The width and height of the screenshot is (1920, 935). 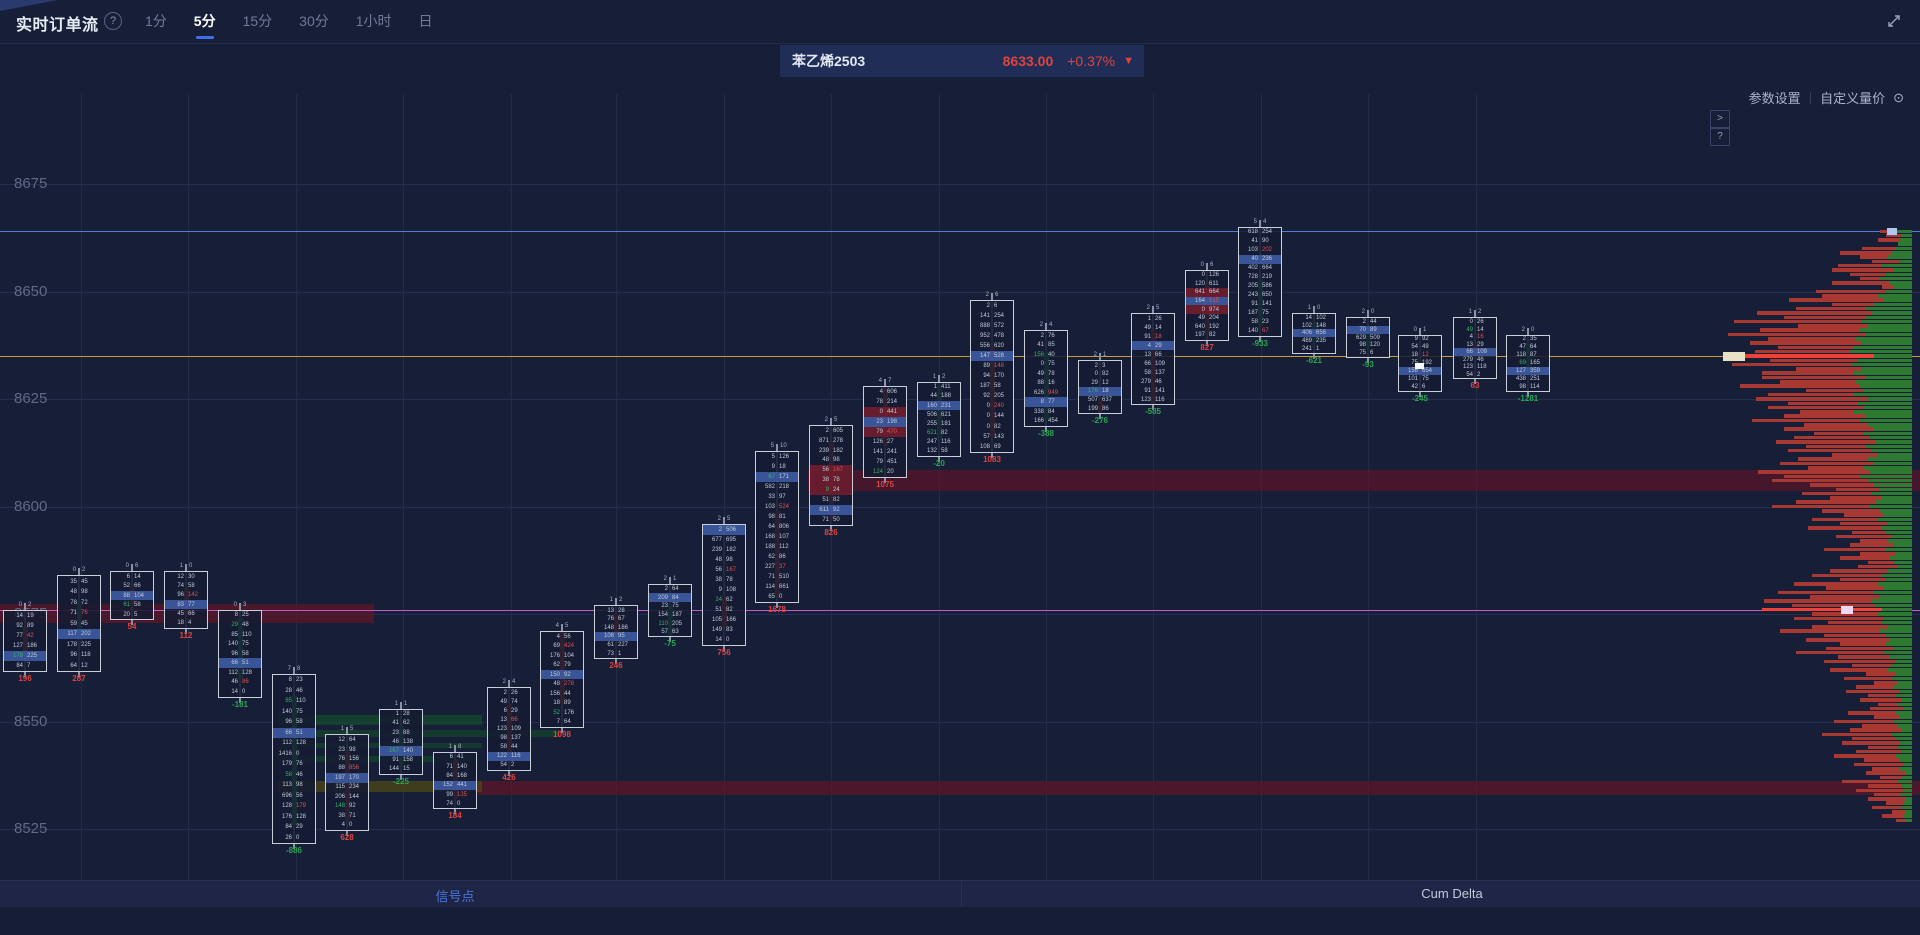 What do you see at coordinates (1420, 365) in the screenshot?
I see `footprint-candle-14:50: 99254491812751921586541017542601-245` at bounding box center [1420, 365].